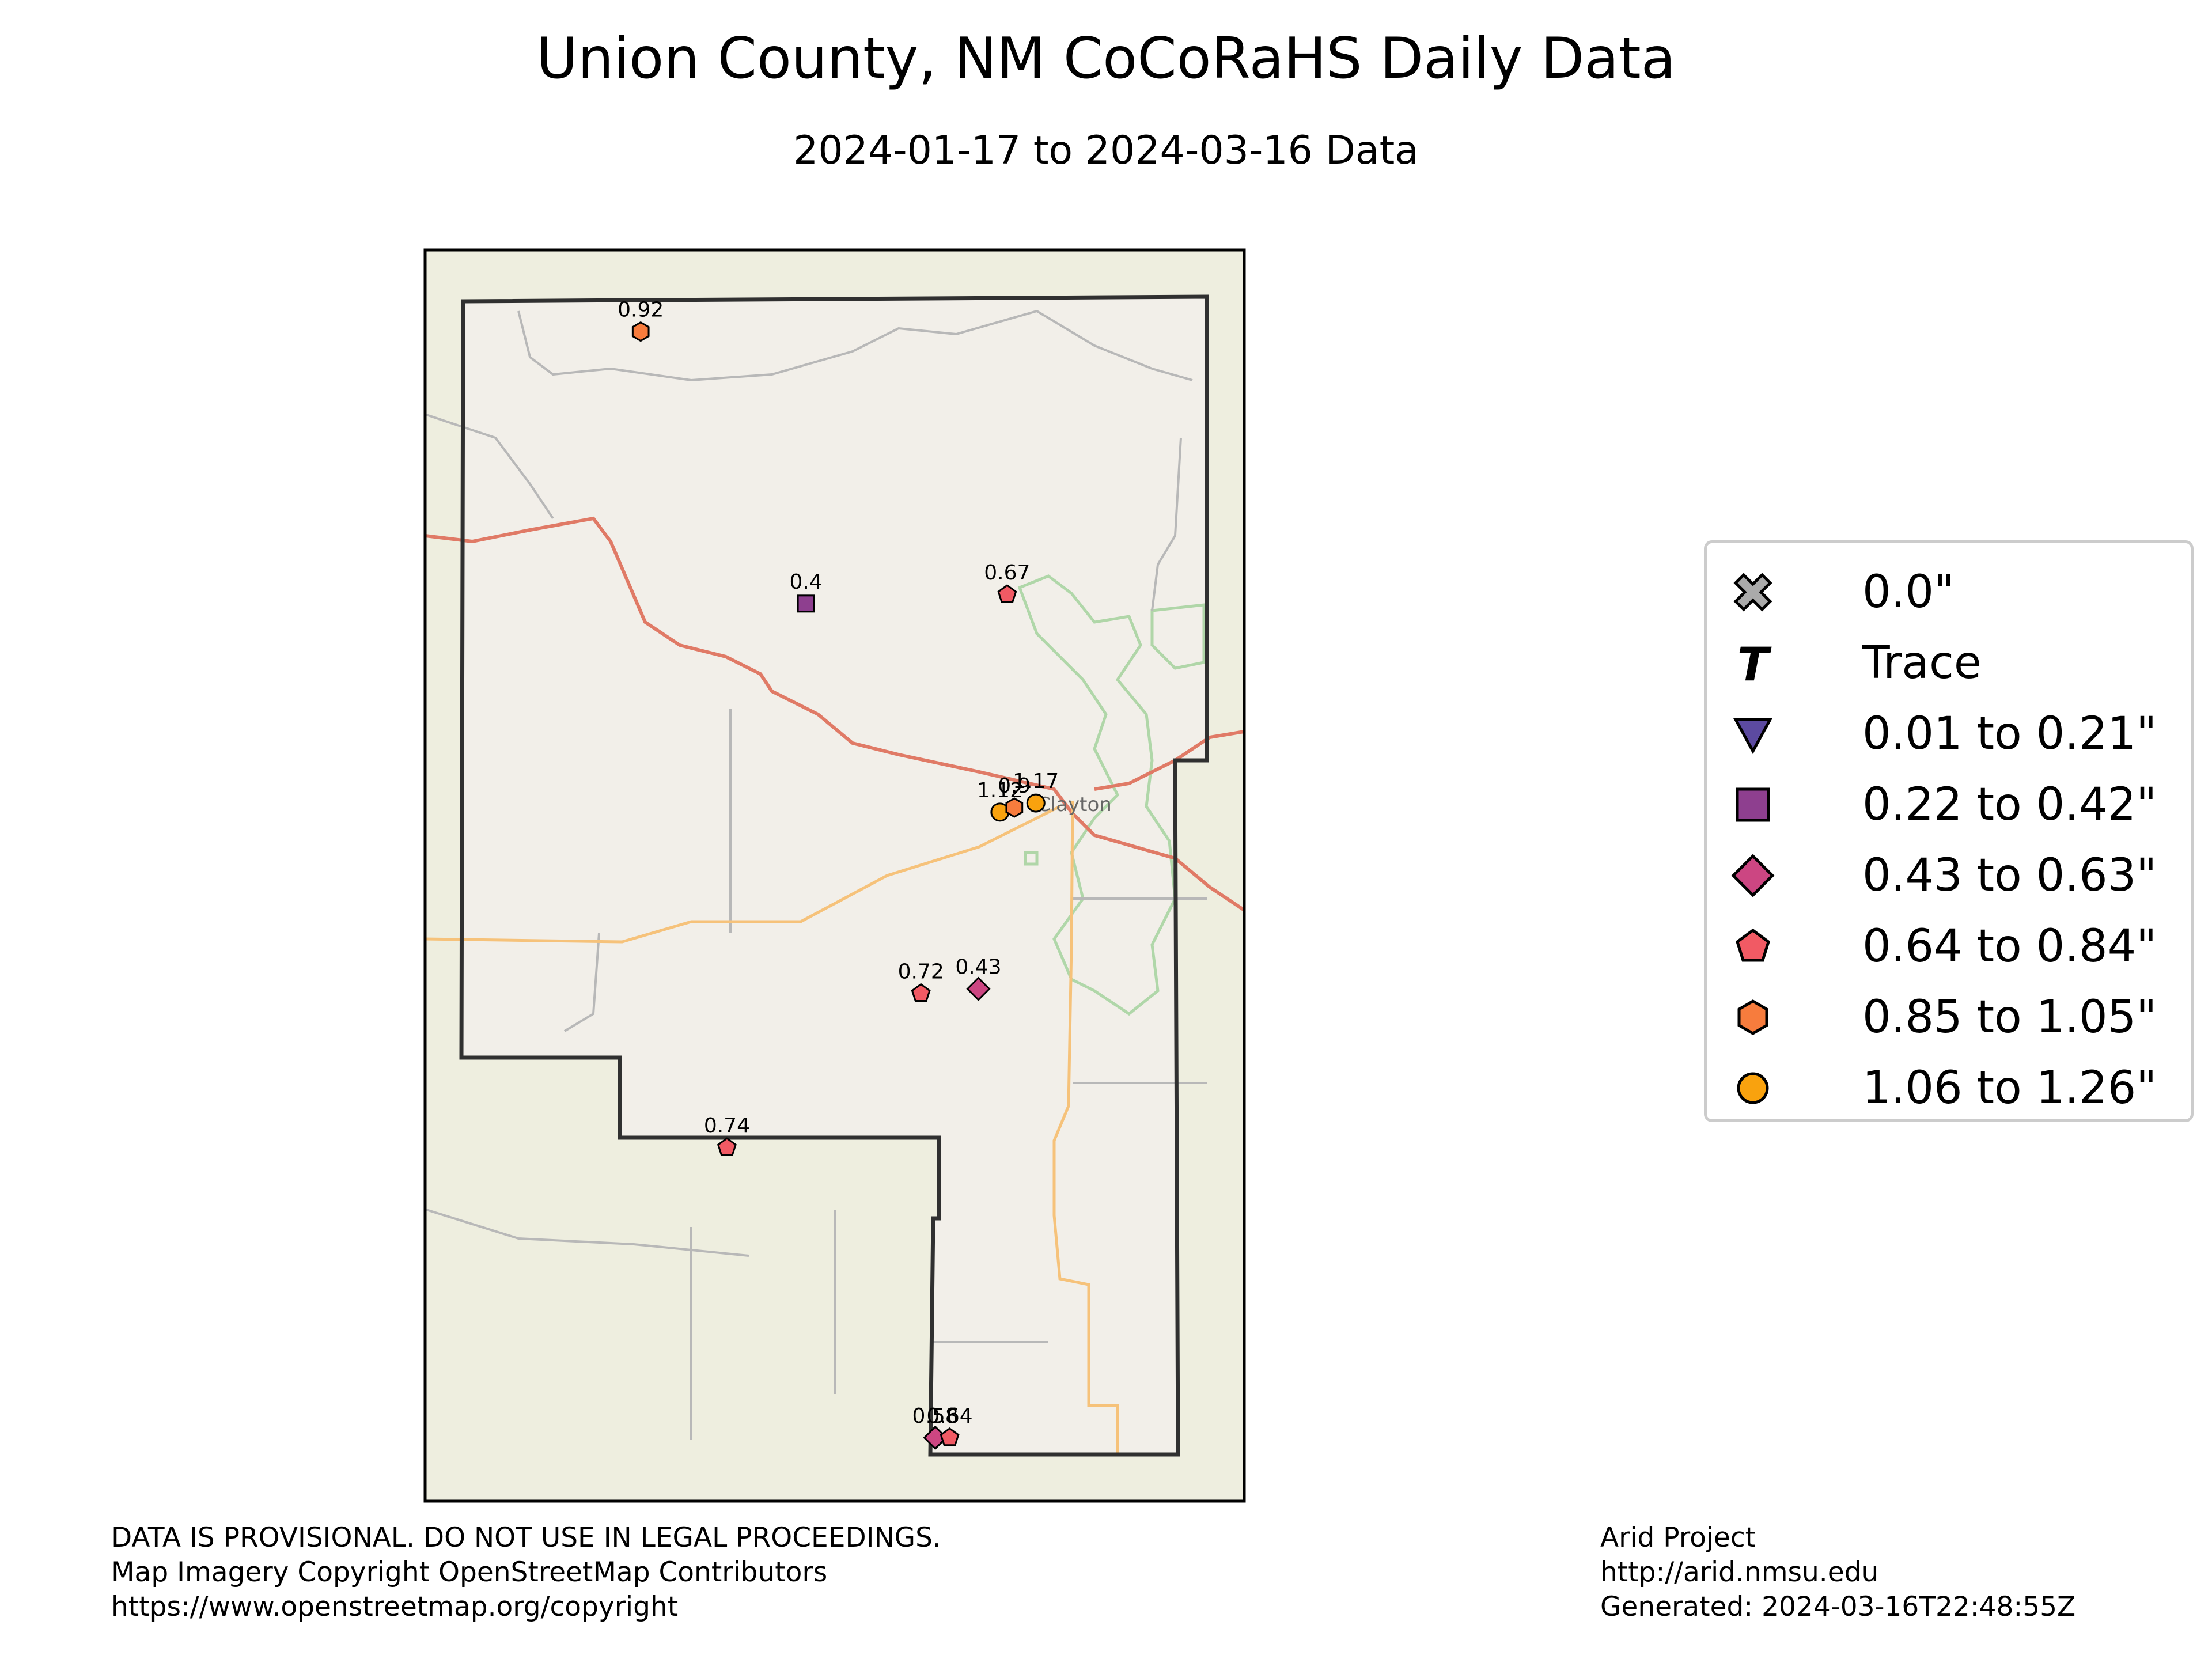  What do you see at coordinates (1922, 663) in the screenshot?
I see `legend-label: Trace` at bounding box center [1922, 663].